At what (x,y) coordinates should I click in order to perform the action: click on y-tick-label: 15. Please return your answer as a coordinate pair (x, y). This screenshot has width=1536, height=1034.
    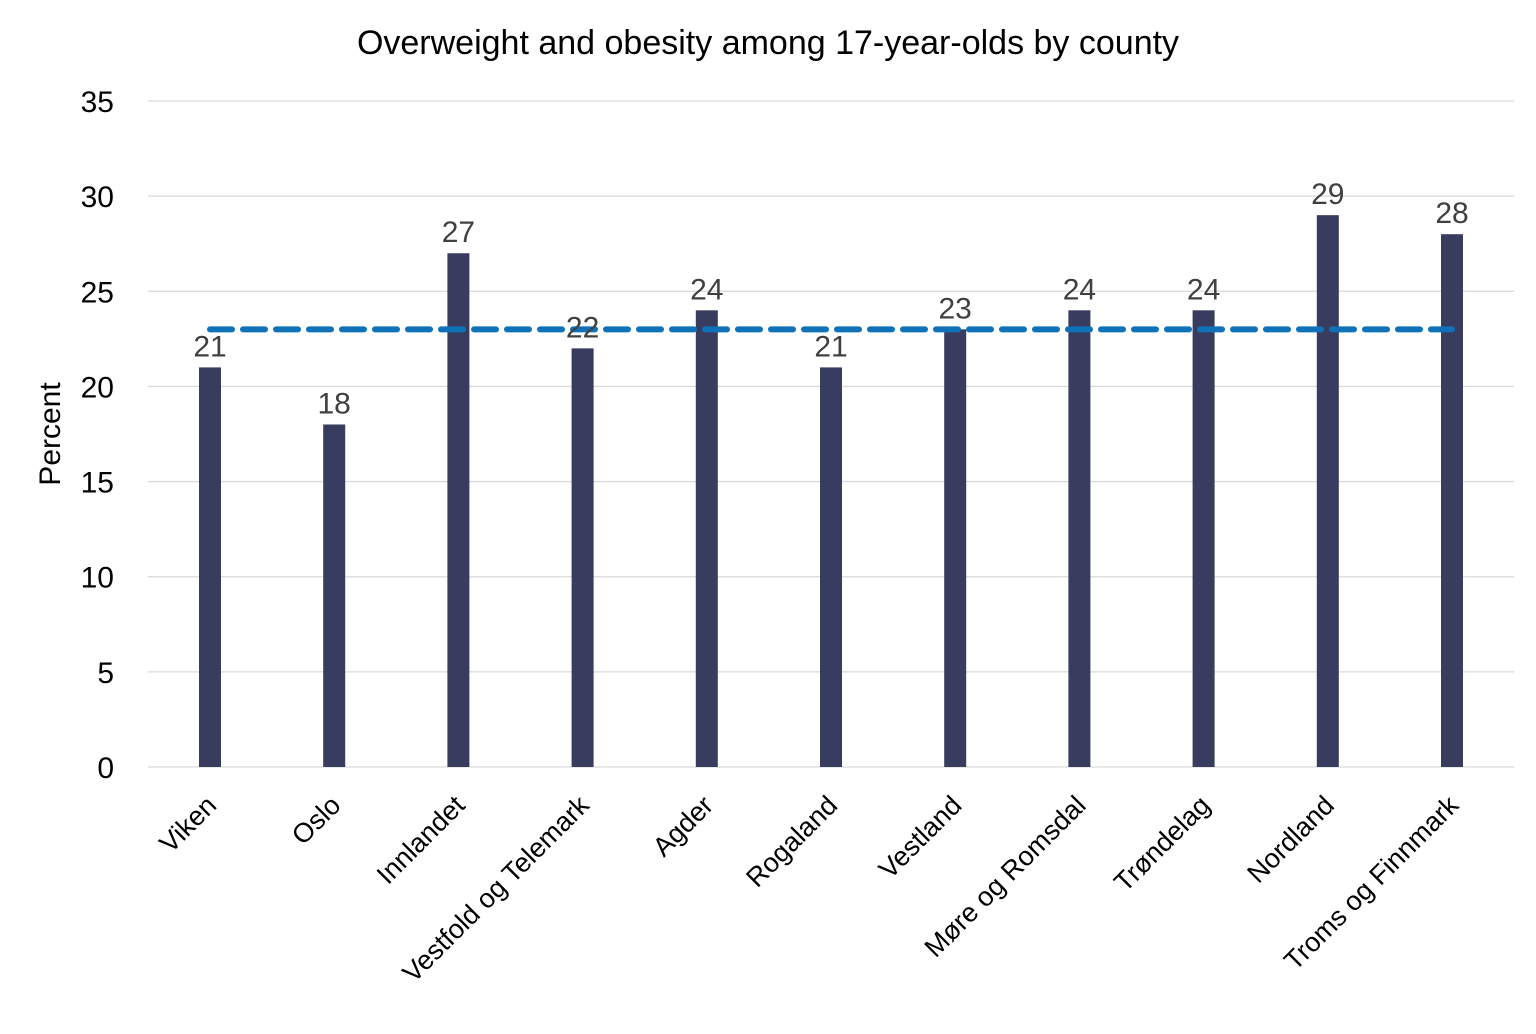
    Looking at the image, I should click on (97, 483).